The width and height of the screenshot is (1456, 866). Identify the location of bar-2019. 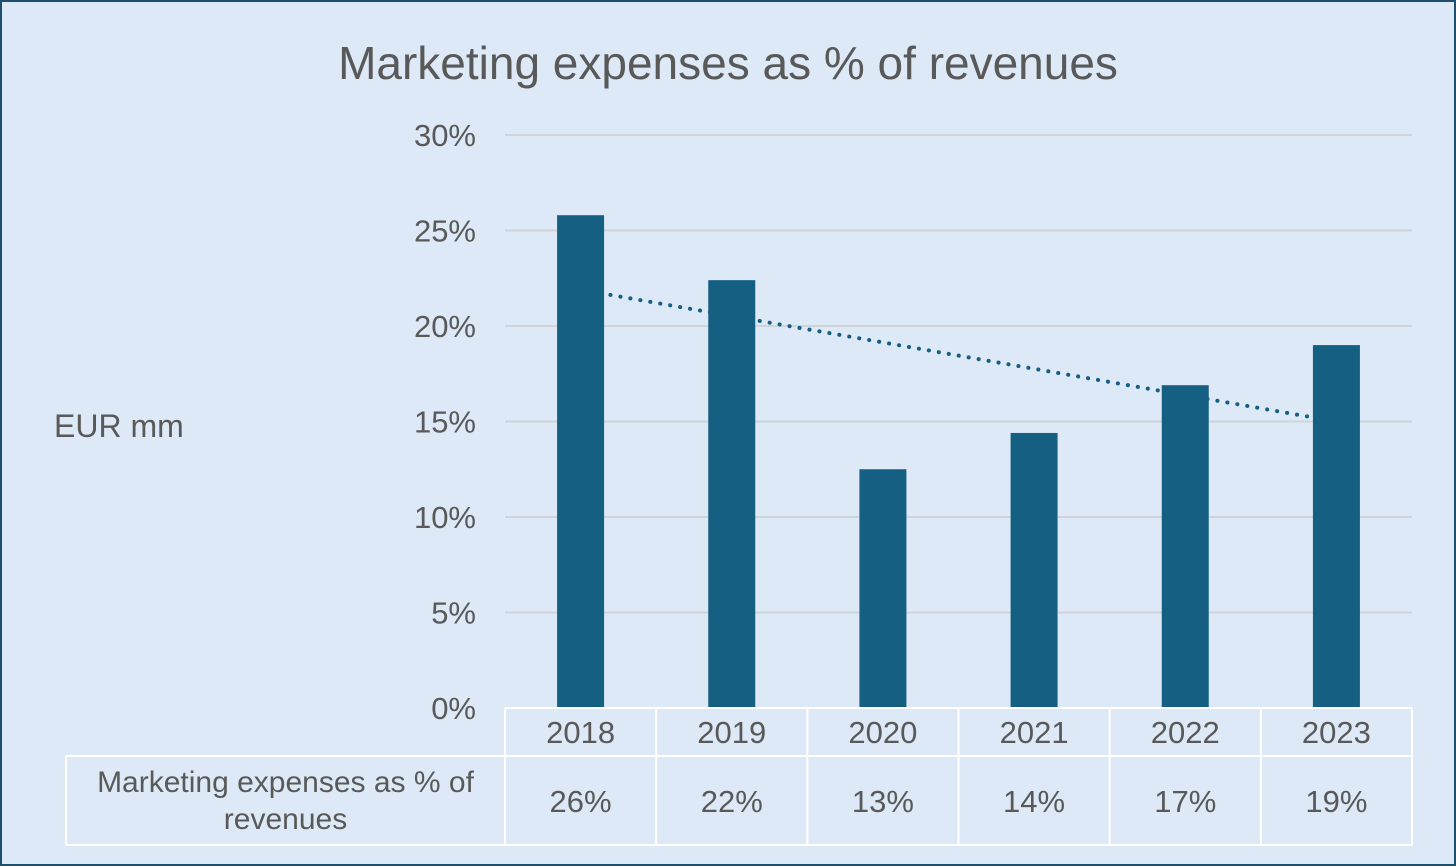
(732, 494).